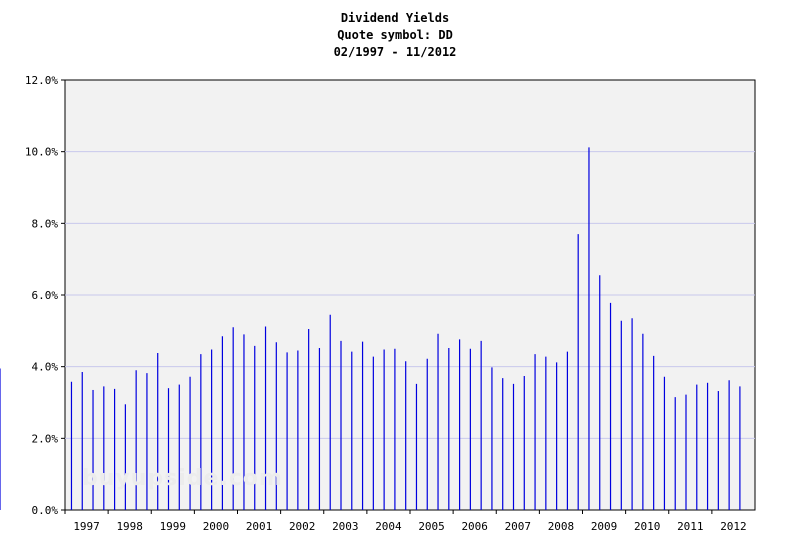  What do you see at coordinates (388, 526) in the screenshot?
I see `x-tick-label: 2004` at bounding box center [388, 526].